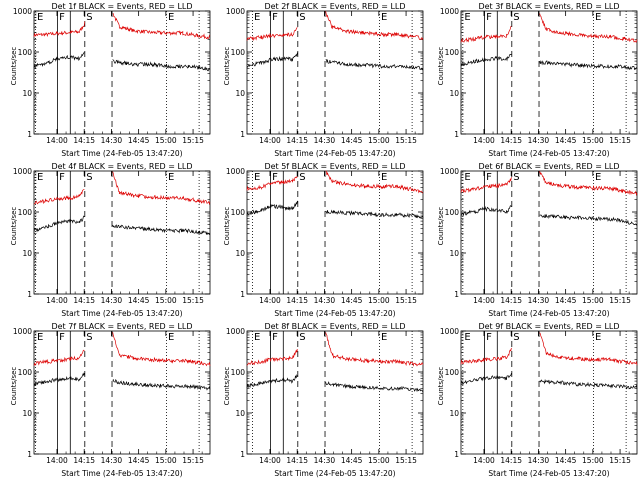  Describe the element at coordinates (122, 326) in the screenshot. I see `chart-title: Det 7f BLACK = Events, RED = LLD` at that location.